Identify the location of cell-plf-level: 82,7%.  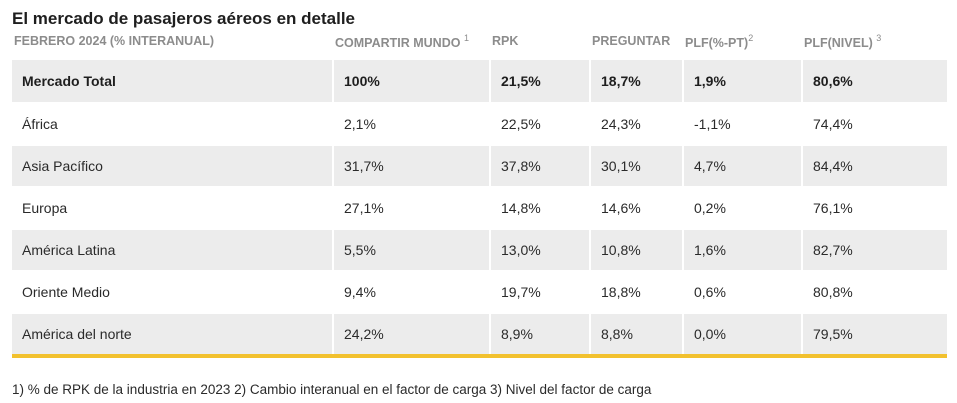
(874, 249).